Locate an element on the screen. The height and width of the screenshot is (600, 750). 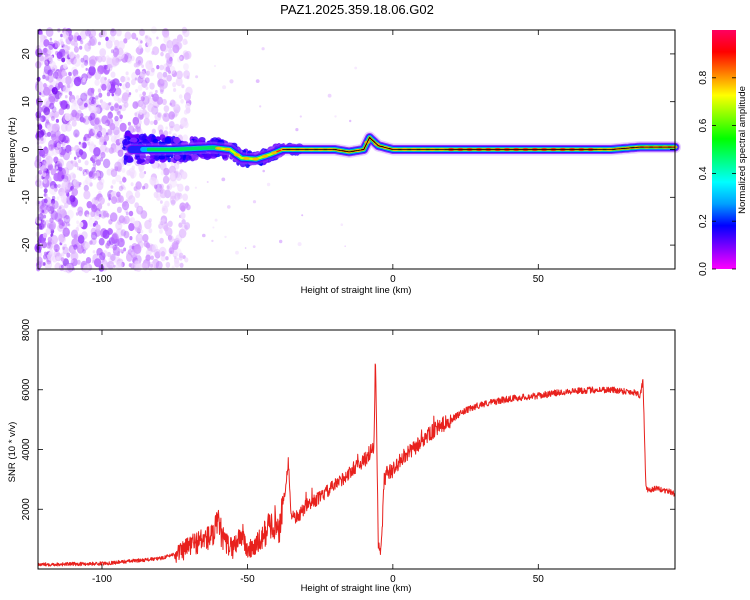
ridge-hotspot is located at coordinates (255, 159).